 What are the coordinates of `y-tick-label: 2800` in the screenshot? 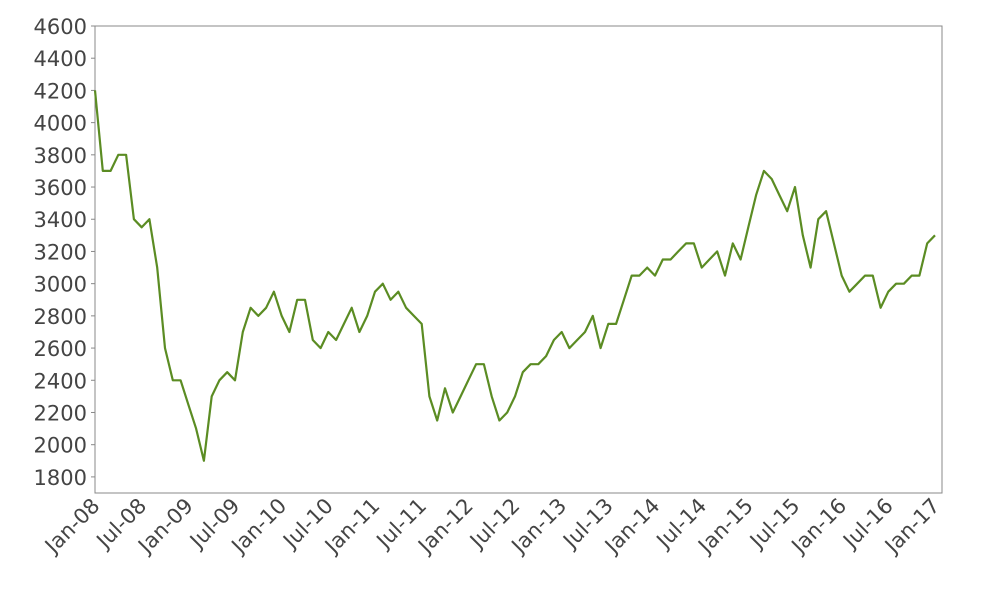 It's located at (60, 317).